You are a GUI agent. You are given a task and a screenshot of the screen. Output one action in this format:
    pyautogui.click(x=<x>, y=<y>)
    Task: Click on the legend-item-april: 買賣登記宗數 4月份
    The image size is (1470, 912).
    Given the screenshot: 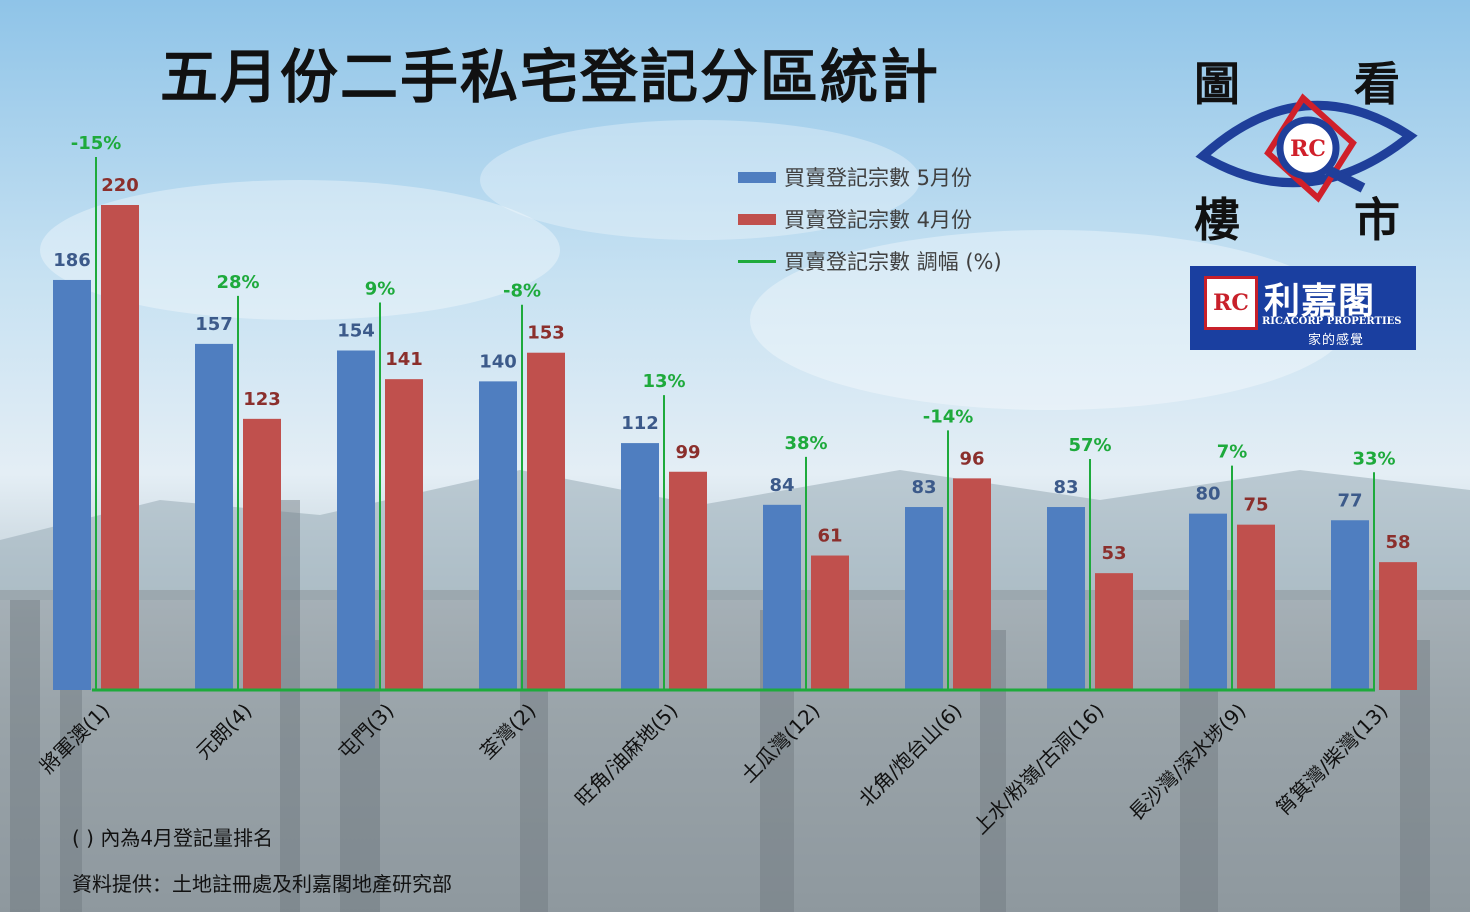 What is the action you would take?
    pyautogui.click(x=870, y=219)
    